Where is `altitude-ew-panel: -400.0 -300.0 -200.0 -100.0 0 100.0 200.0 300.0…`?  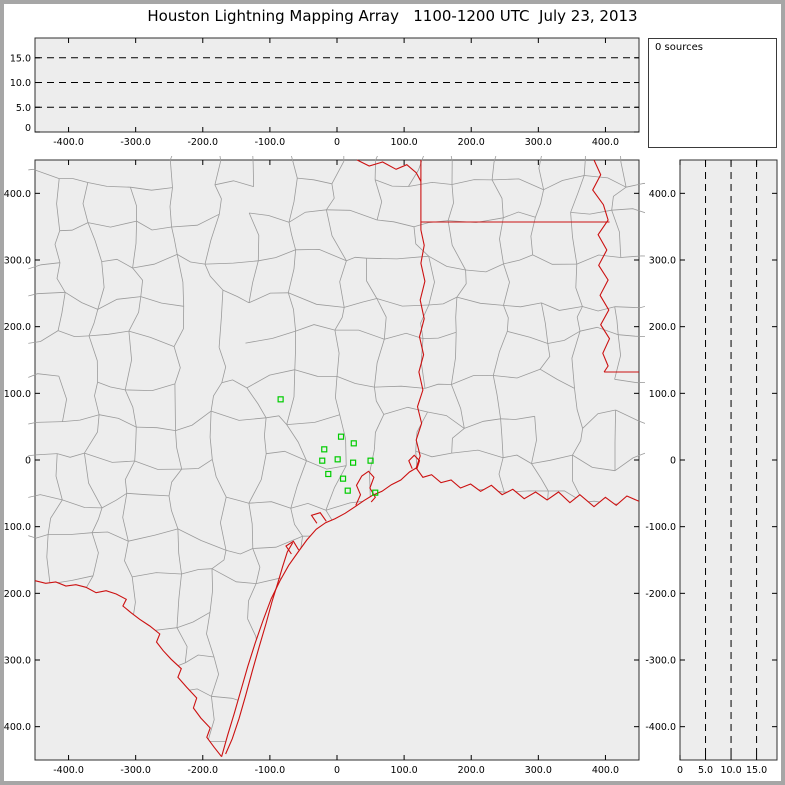 altitude-ew-panel: -400.0 -300.0 -200.0 -100.0 0 100.0 200.0 300.0… is located at coordinates (322, 95).